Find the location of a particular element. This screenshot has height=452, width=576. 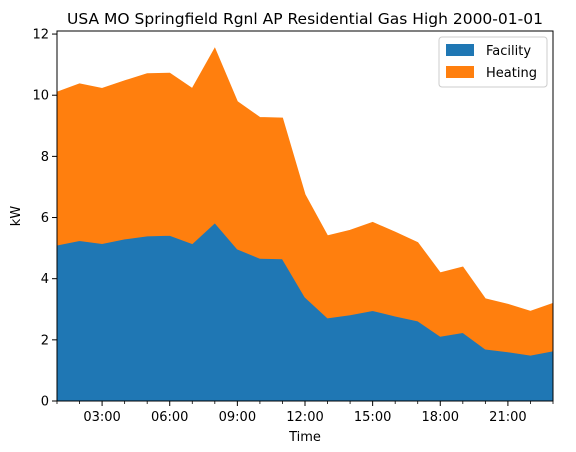

x-tick-label: 15:00 is located at coordinates (372, 417).